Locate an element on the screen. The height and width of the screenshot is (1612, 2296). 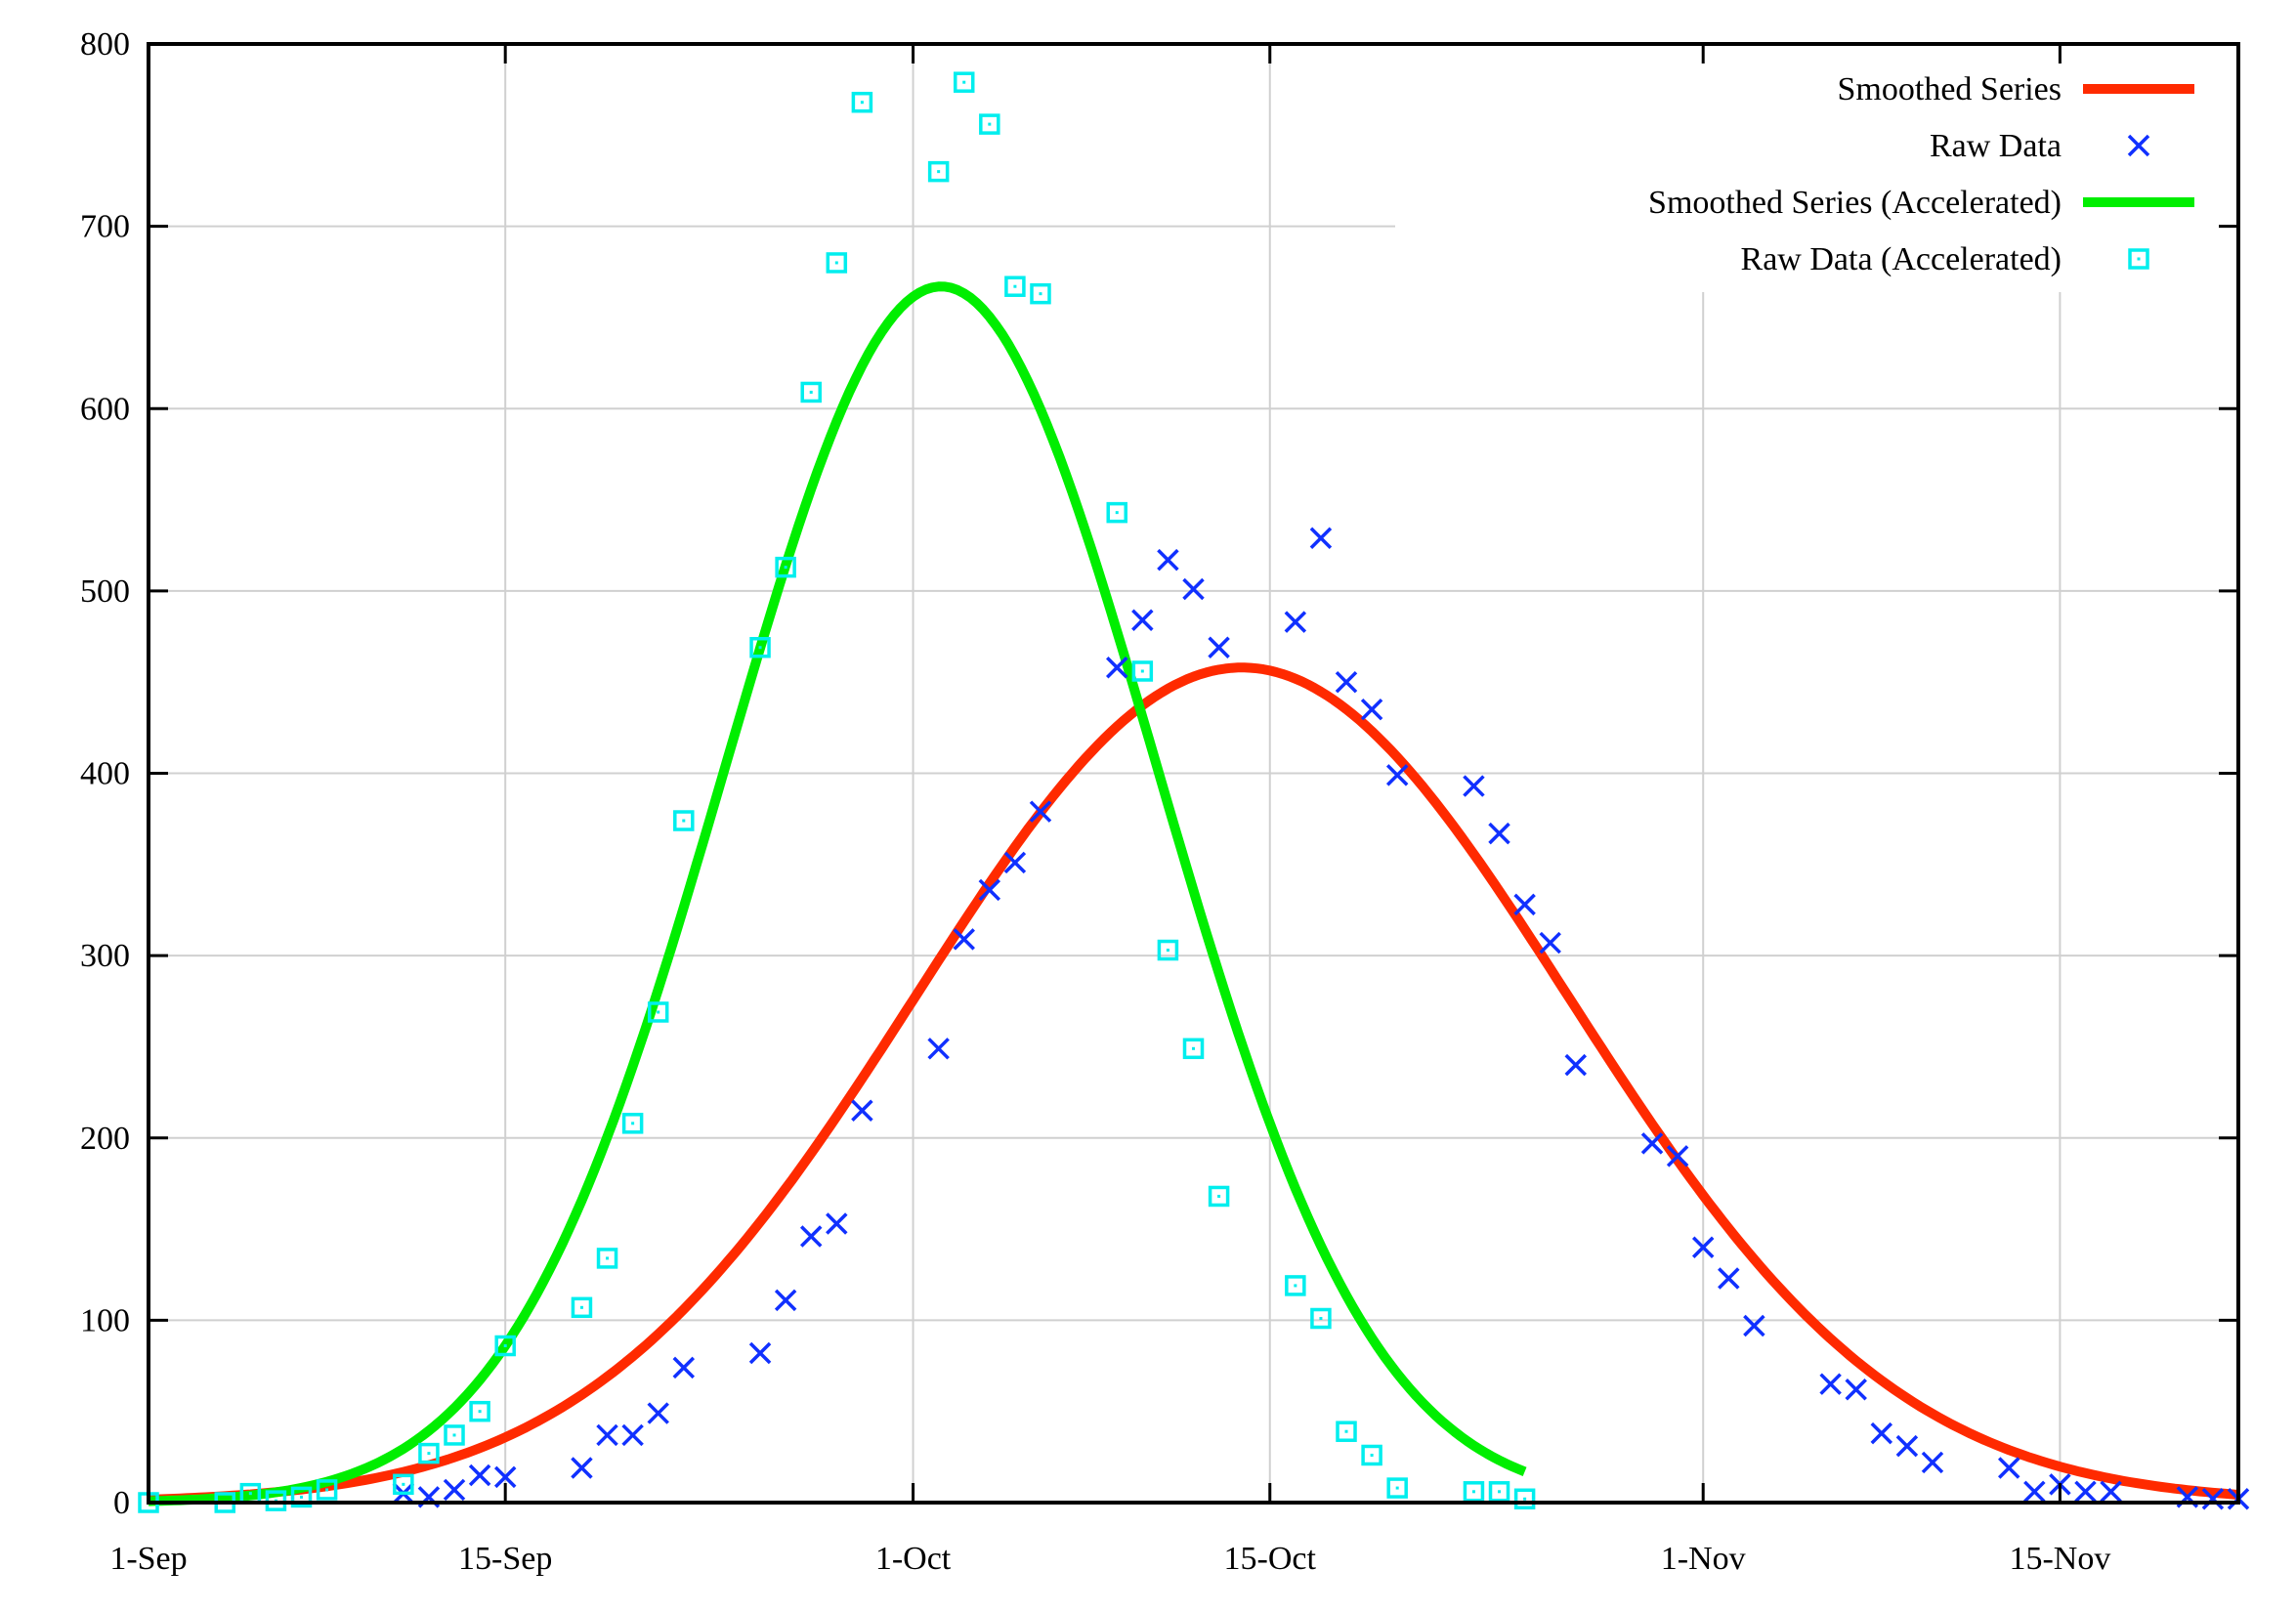
x-tick-label: 1-Nov is located at coordinates (1703, 1559).